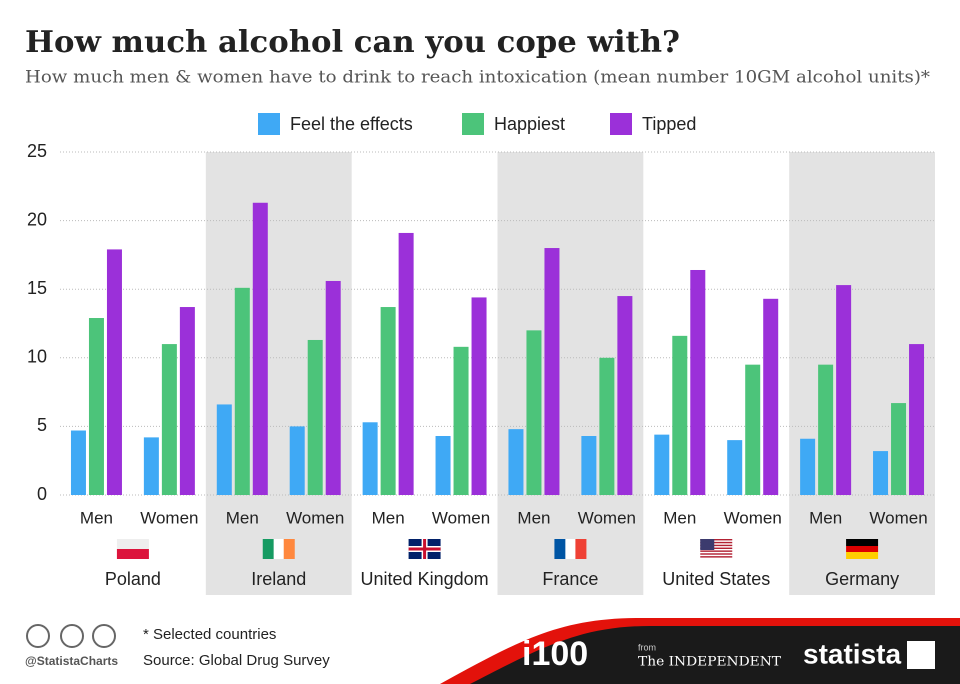  Describe the element at coordinates (852, 653) in the screenshot. I see `logo-statista: statista` at that location.